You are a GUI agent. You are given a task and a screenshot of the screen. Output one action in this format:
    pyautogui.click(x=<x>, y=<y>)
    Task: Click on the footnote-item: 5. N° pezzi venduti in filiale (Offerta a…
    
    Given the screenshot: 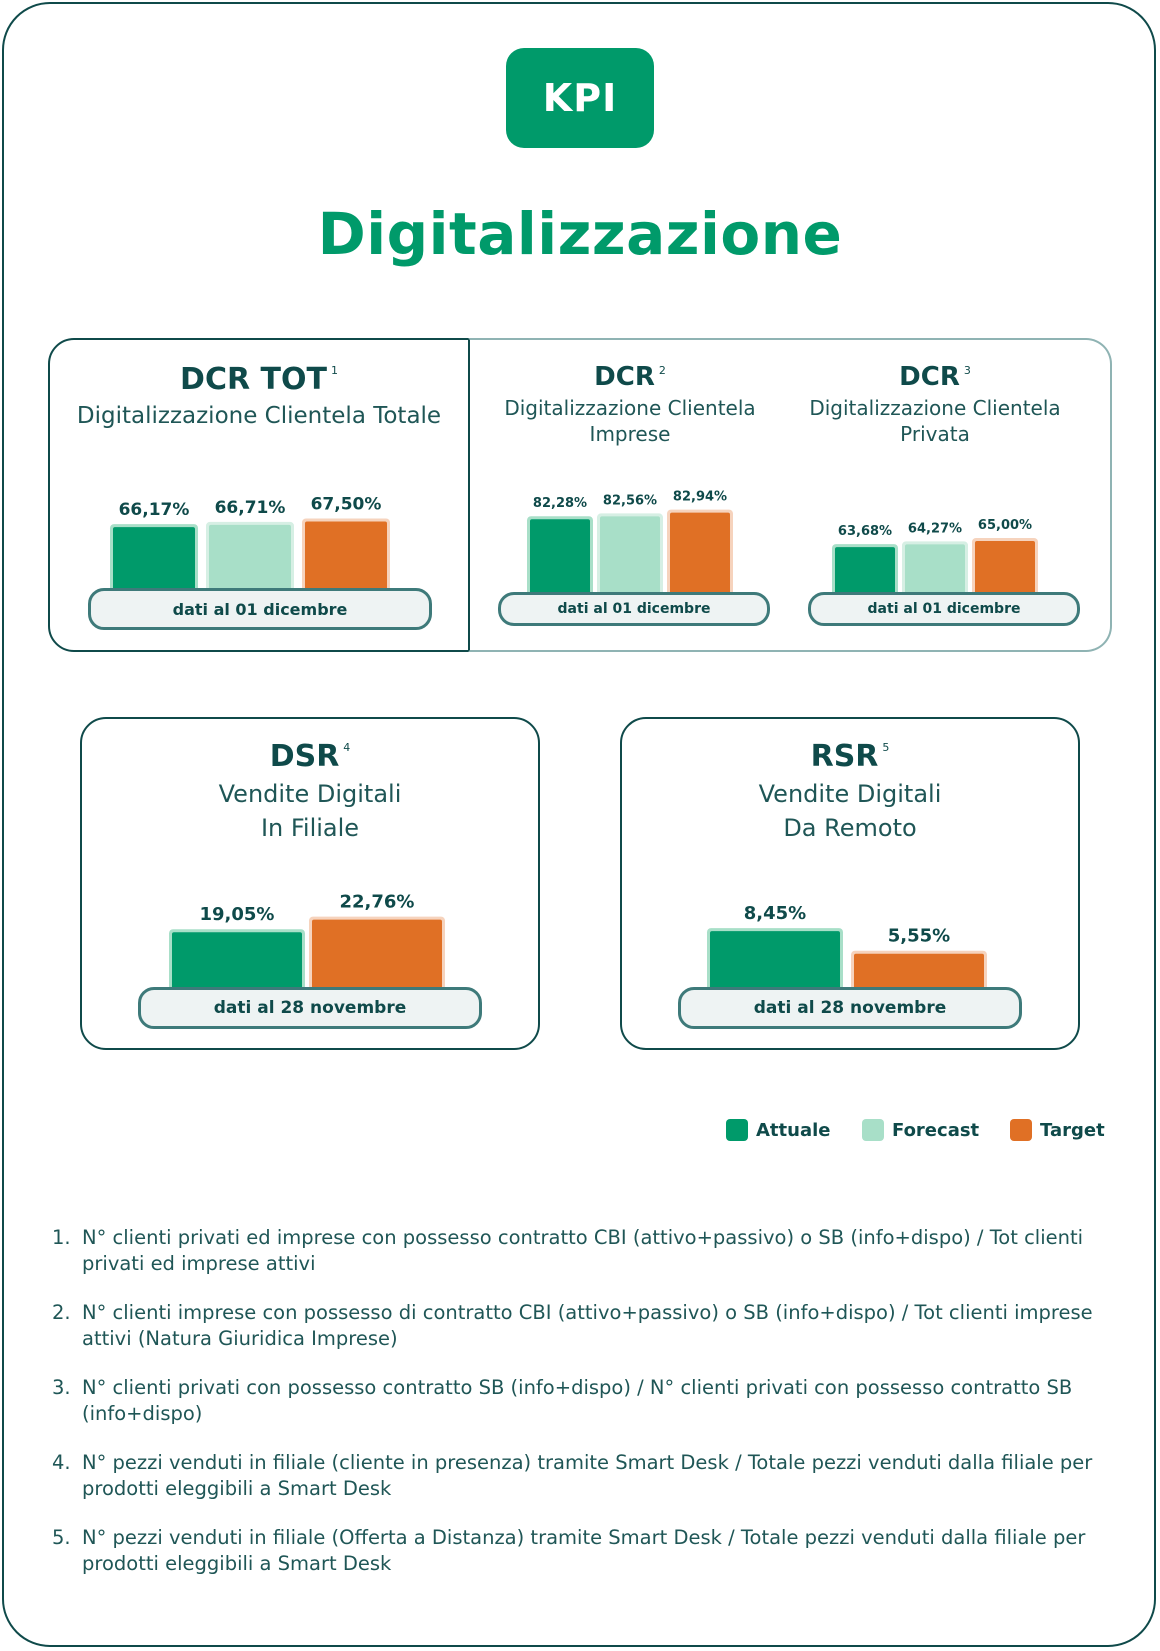 What is the action you would take?
    pyautogui.click(x=569, y=1550)
    